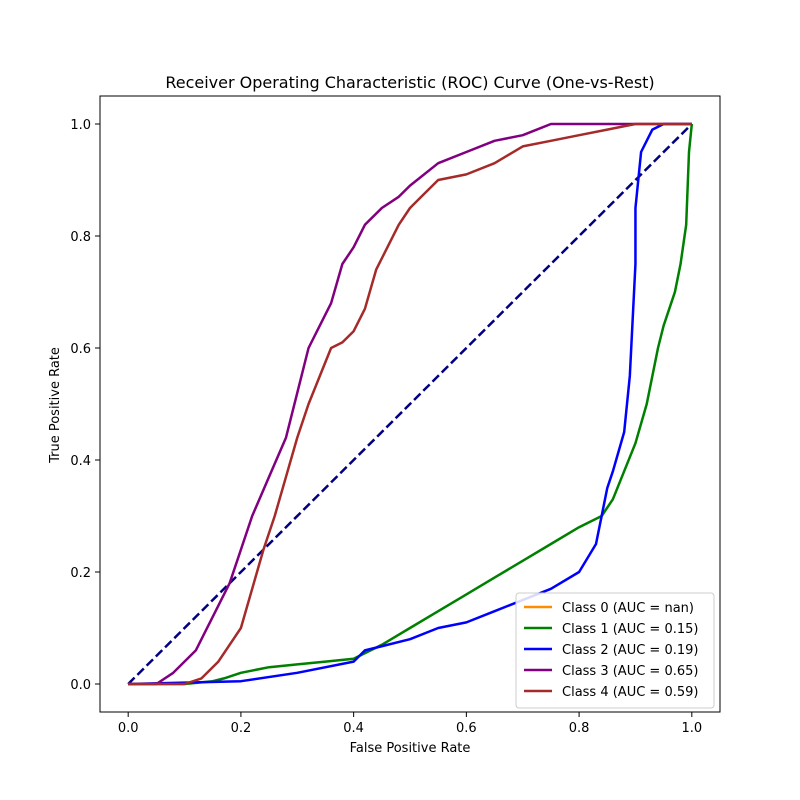  Describe the element at coordinates (630, 650) in the screenshot. I see `legend-label-class-2: Class 2 (AUC = 0.19)` at that location.